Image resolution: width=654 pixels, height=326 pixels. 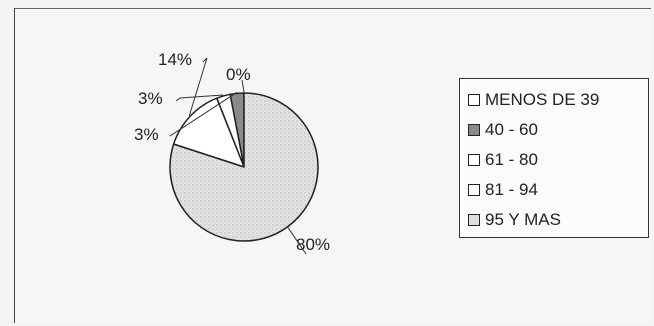 I want to click on data-label-95-y-mas: 80%, so click(x=313, y=244).